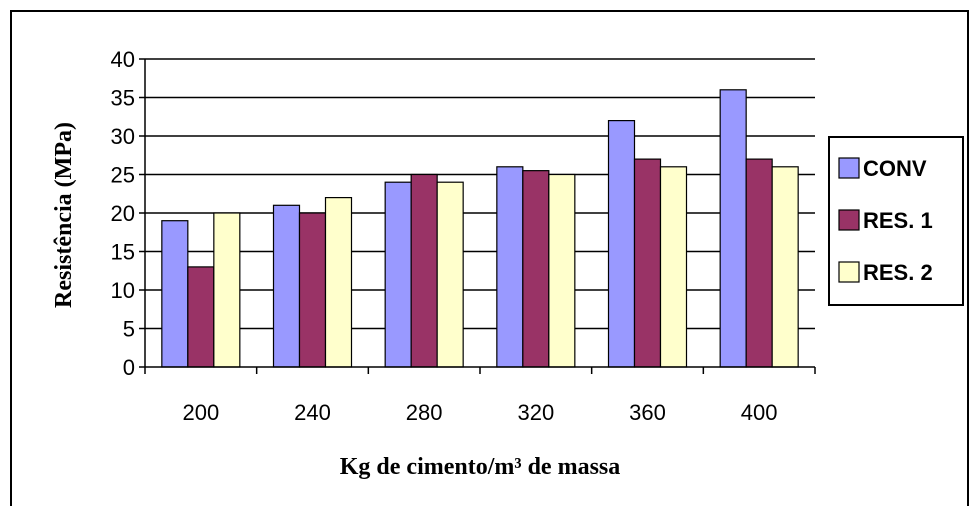  I want to click on x-tick-label: 400, so click(759, 412).